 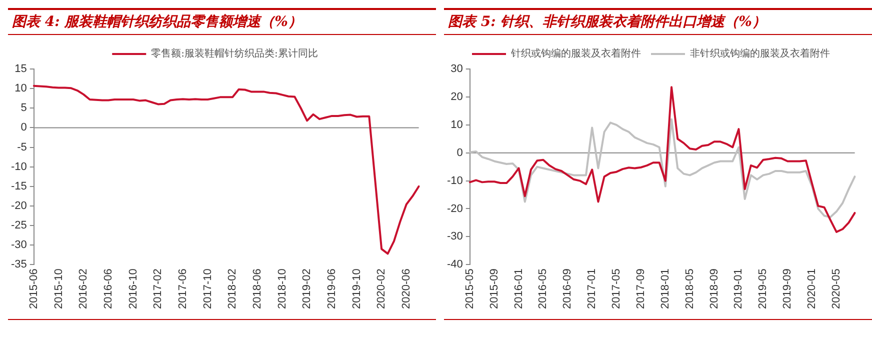 I want to click on x-tick-label: 2018-10, so click(x=282, y=289).